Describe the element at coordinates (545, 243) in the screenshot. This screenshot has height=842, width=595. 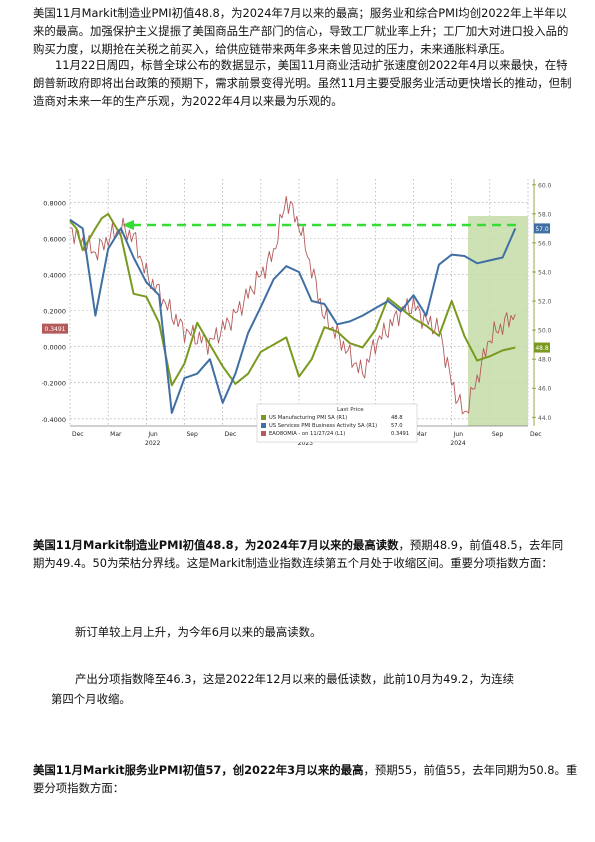
I see `right-tick-label: 56.0` at that location.